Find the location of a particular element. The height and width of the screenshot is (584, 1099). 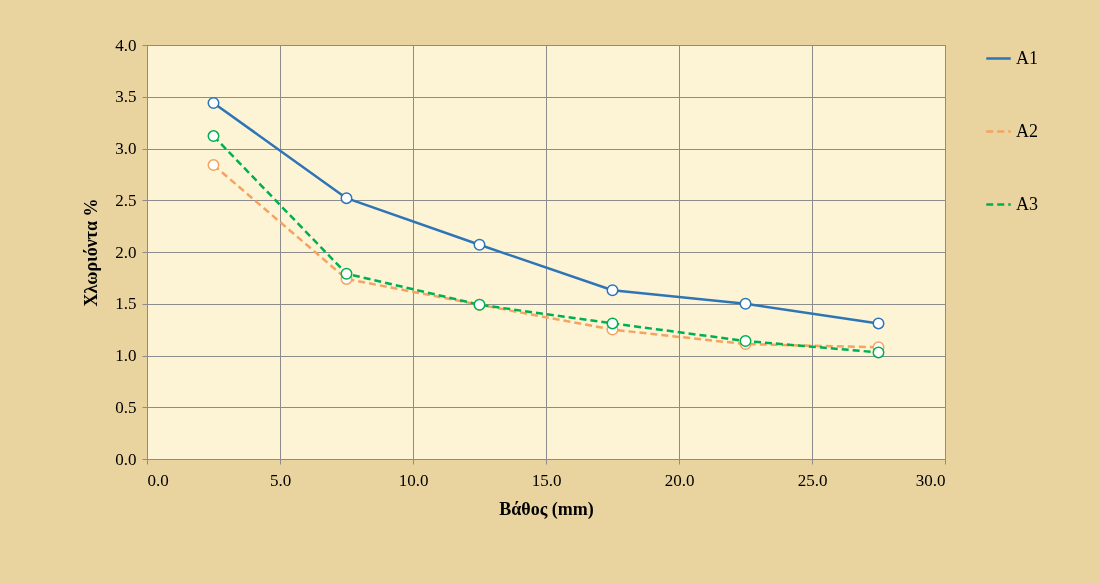

y-tick-label: 1.0 is located at coordinates (126, 355).